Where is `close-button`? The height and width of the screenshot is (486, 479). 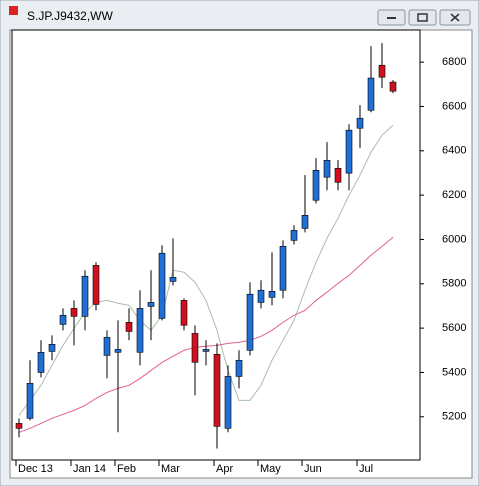 close-button is located at coordinates (455, 17).